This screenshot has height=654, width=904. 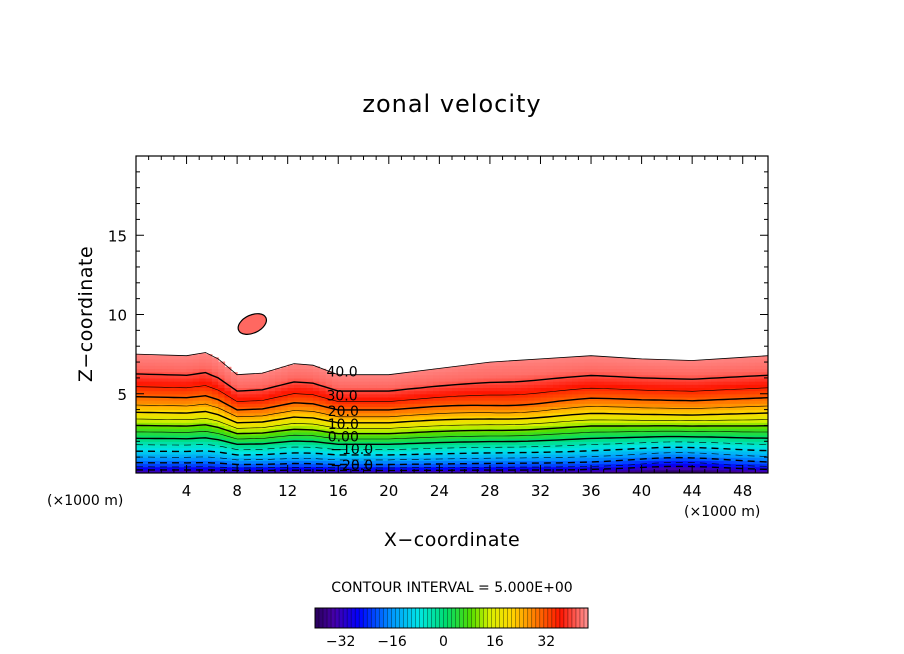 What do you see at coordinates (343, 438) in the screenshot?
I see `contour-label: 0.00` at bounding box center [343, 438].